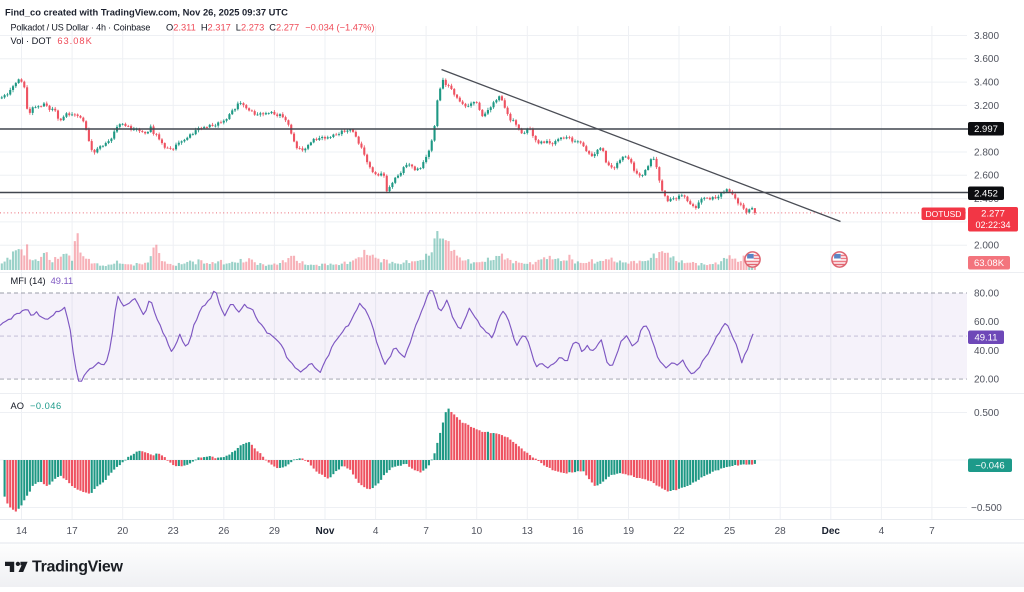  Describe the element at coordinates (78, 567) in the screenshot. I see `svg-text: TradingView` at that location.